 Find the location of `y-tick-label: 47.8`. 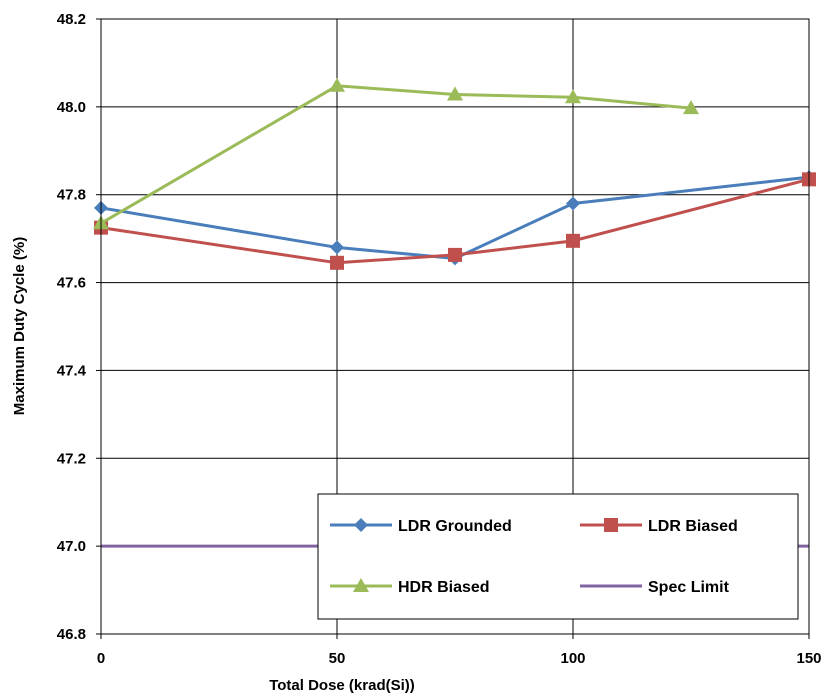

y-tick-label: 47.8 is located at coordinates (71, 195).